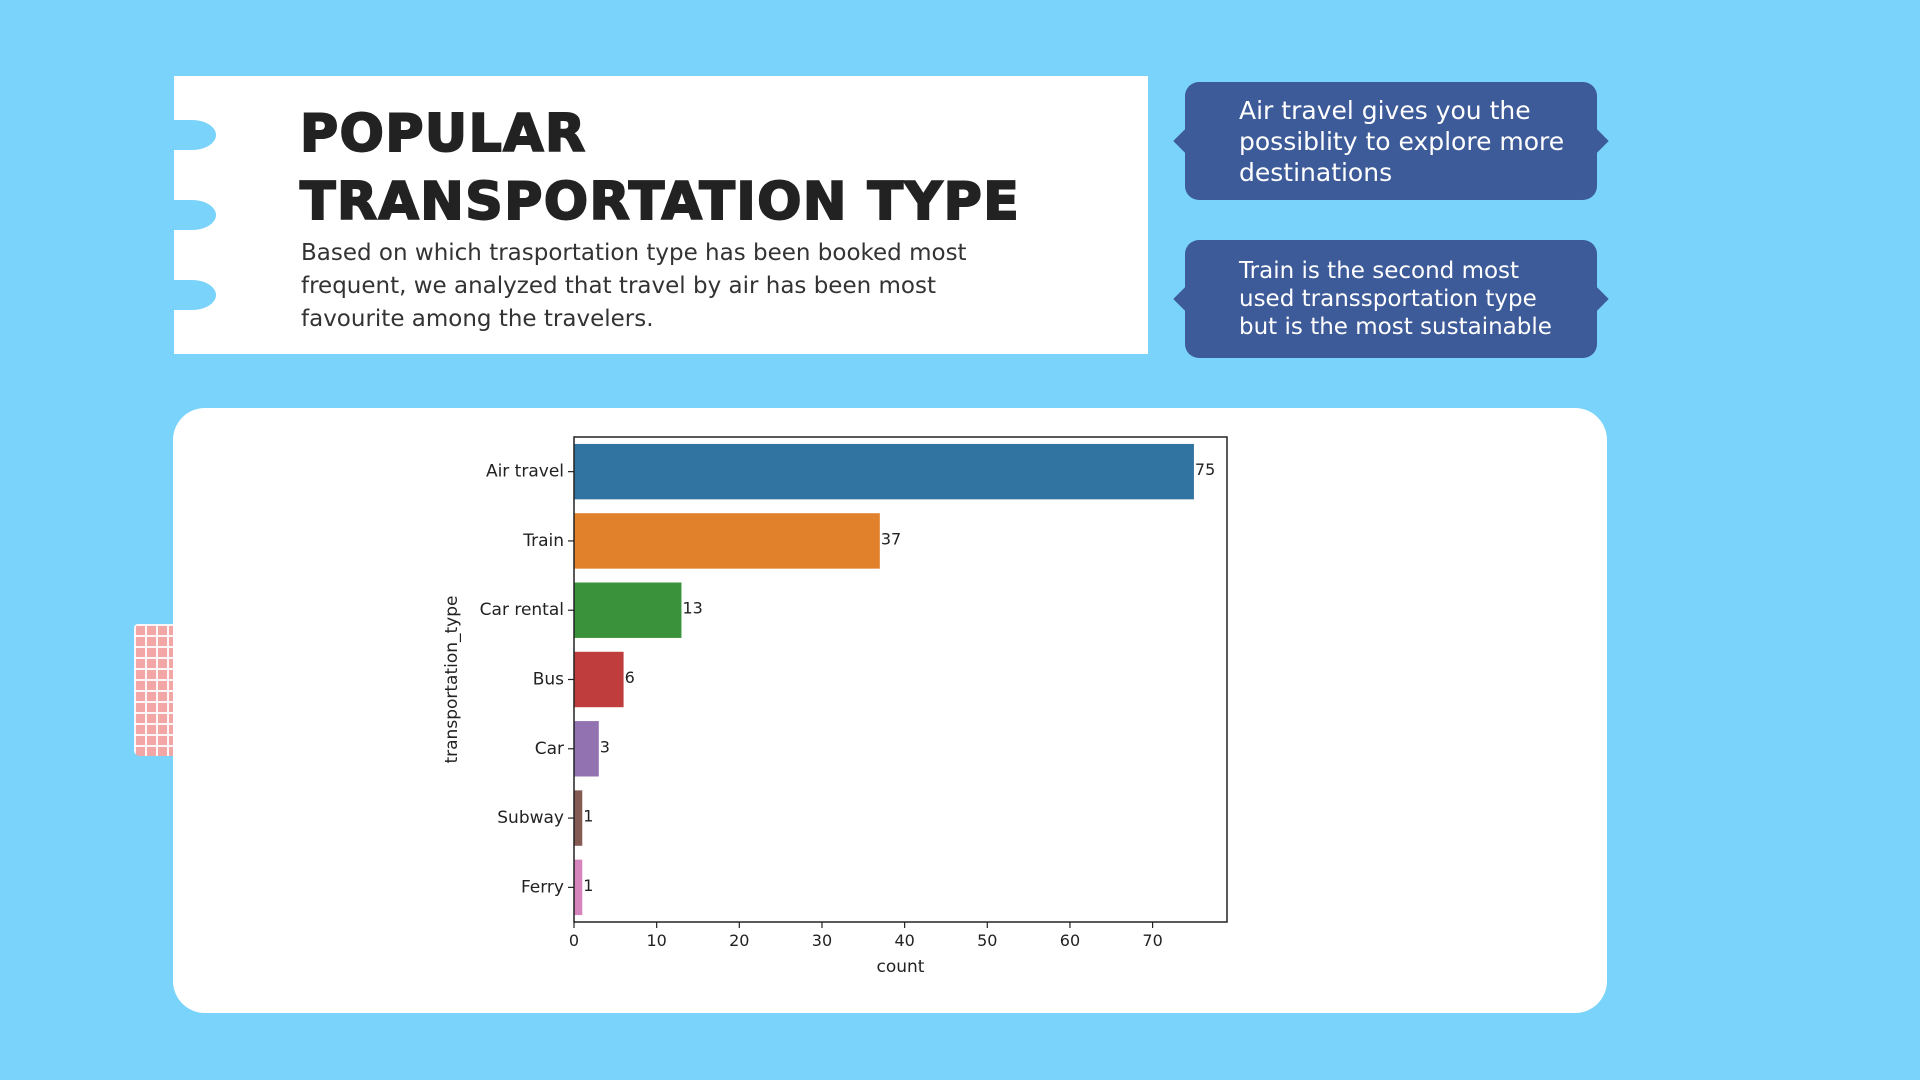 This screenshot has height=1080, width=1920. What do you see at coordinates (1070, 940) in the screenshot?
I see `x-tick-label: 60` at bounding box center [1070, 940].